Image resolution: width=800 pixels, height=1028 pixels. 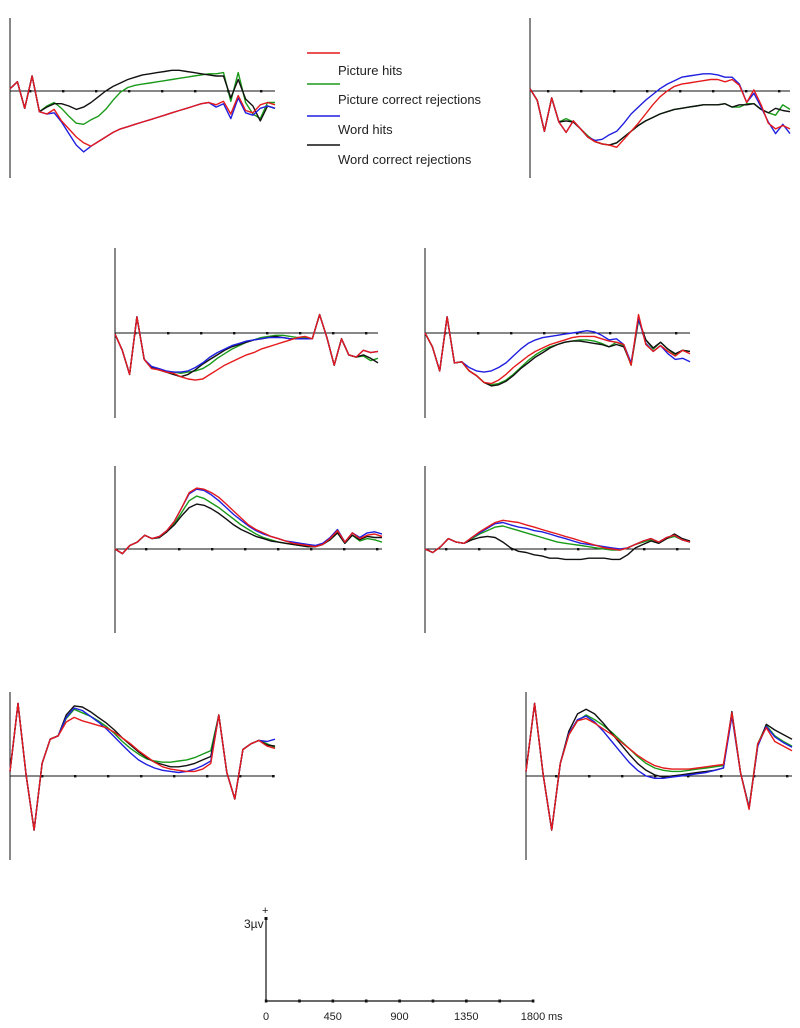 I want to click on panel-3-series-picture-hits, so click(x=246, y=347).